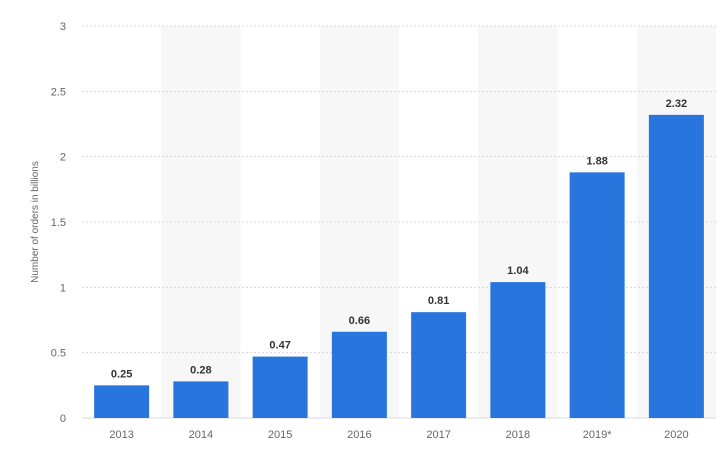 This screenshot has width=722, height=456. I want to click on x-tick-label: 2020, so click(676, 435).